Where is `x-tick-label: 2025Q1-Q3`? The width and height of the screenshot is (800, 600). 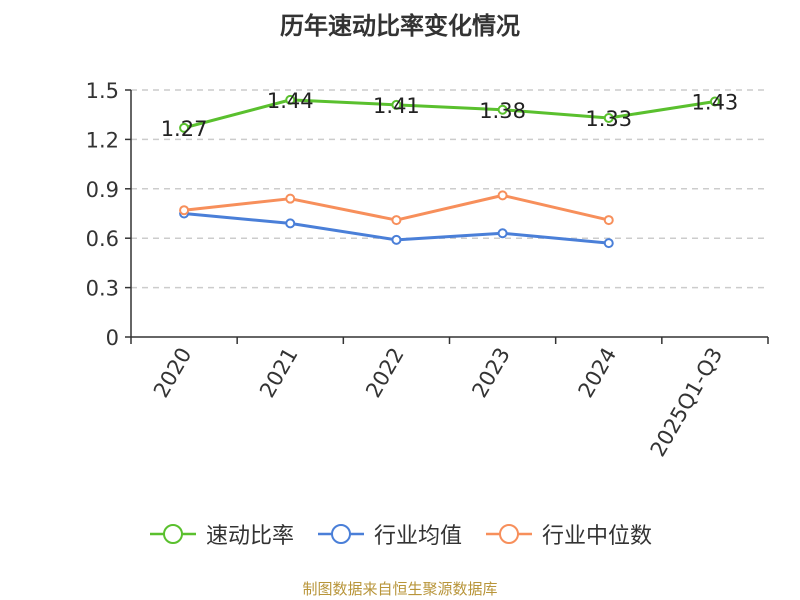 x-tick-label: 2025Q1-Q3 is located at coordinates (687, 402).